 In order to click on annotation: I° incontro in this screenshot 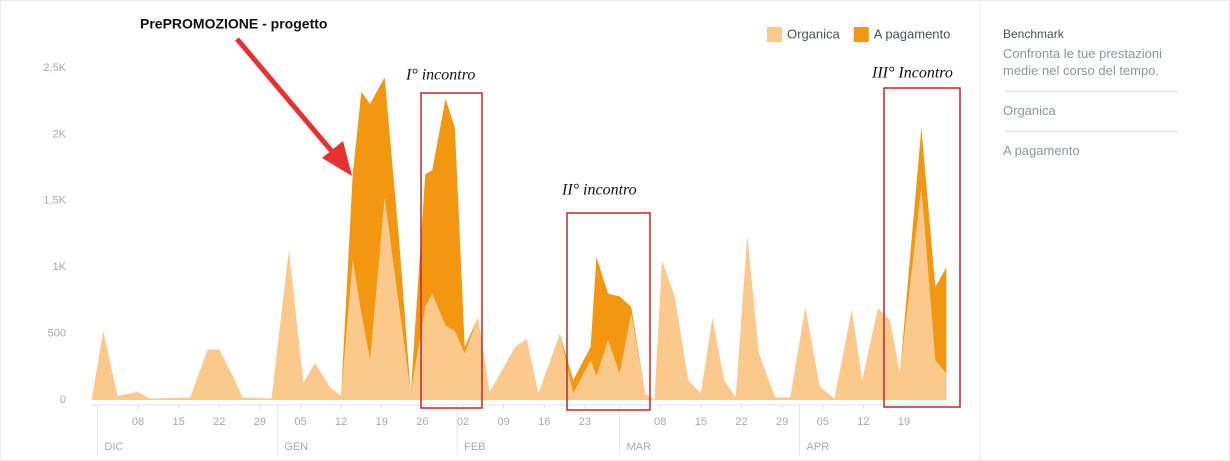, I will do `click(440, 75)`.